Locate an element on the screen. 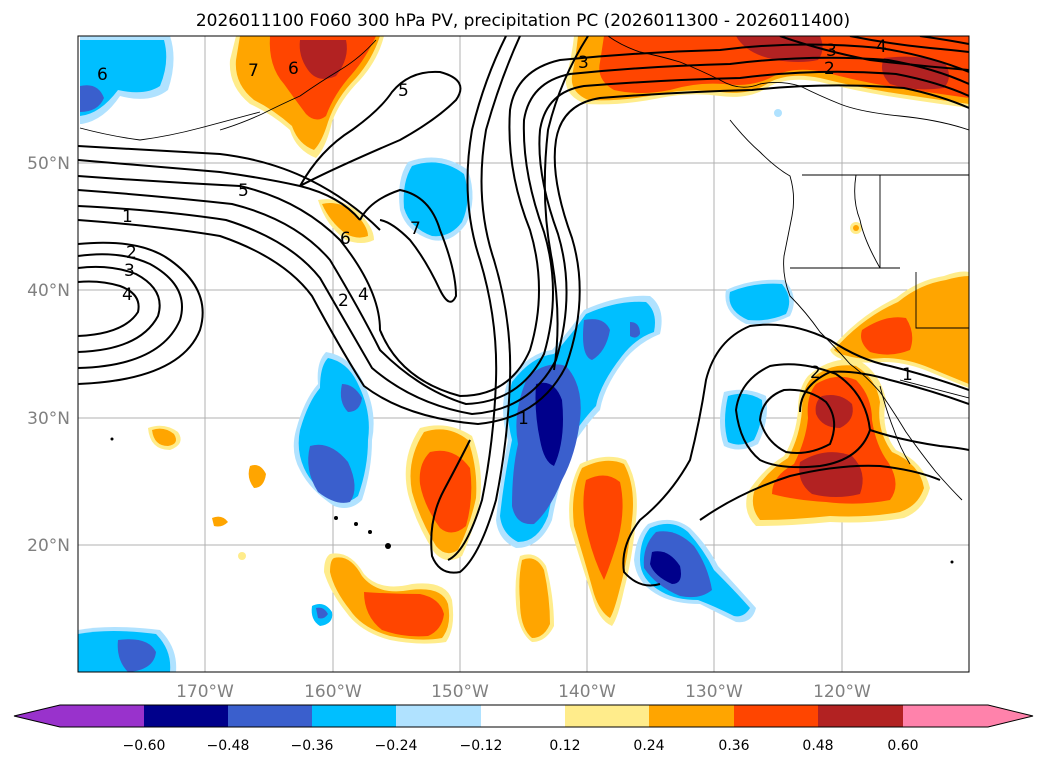 The width and height of the screenshot is (1047, 765). lat-label-40n: 40°N is located at coordinates (48, 291).